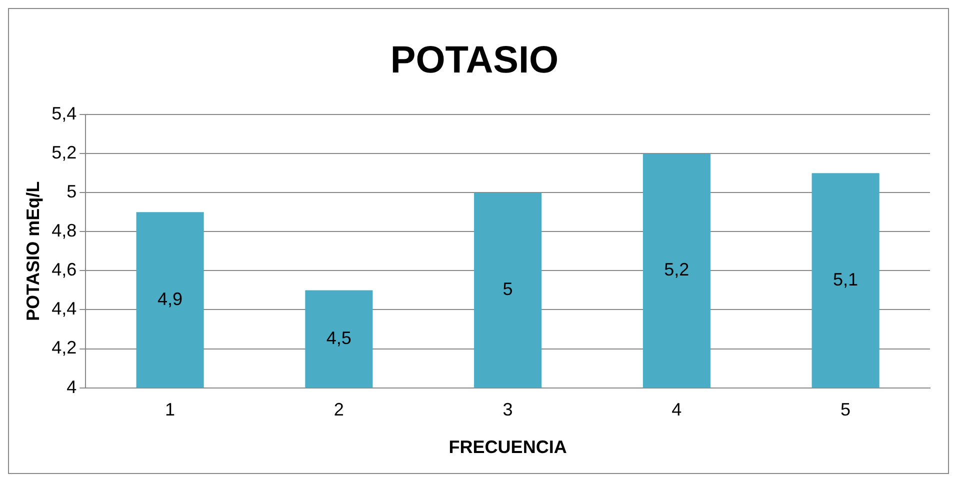 This screenshot has height=484, width=959. Describe the element at coordinates (170, 410) in the screenshot. I see `x-tick-label: 1` at that location.